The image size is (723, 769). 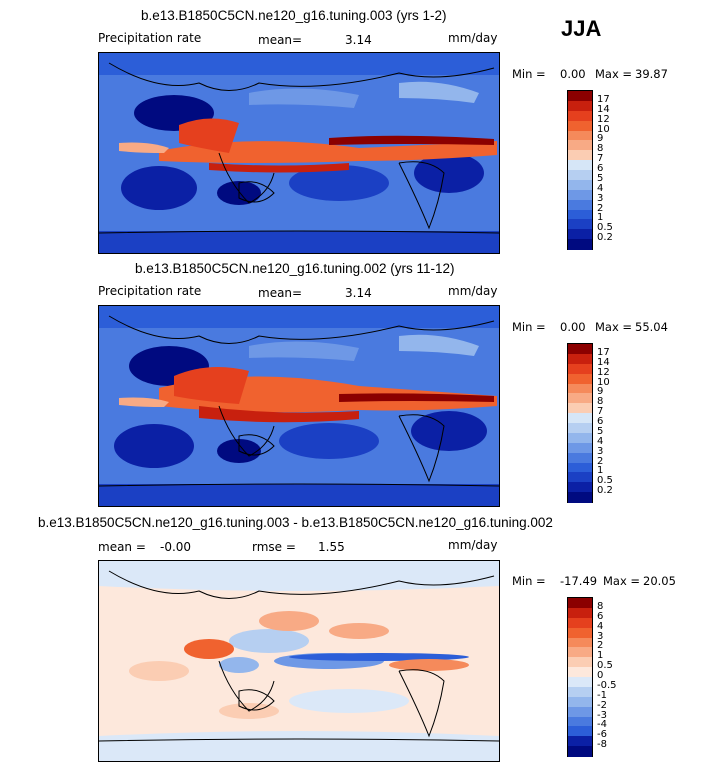 What do you see at coordinates (473, 38) in the screenshot?
I see `panel1-units: mm/day` at bounding box center [473, 38].